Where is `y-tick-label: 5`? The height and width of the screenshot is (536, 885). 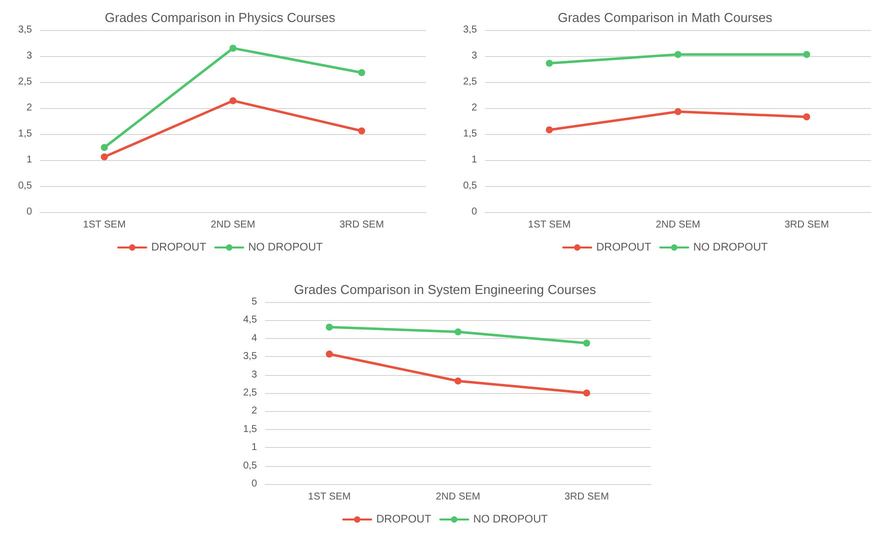 y-tick-label: 5 is located at coordinates (254, 302).